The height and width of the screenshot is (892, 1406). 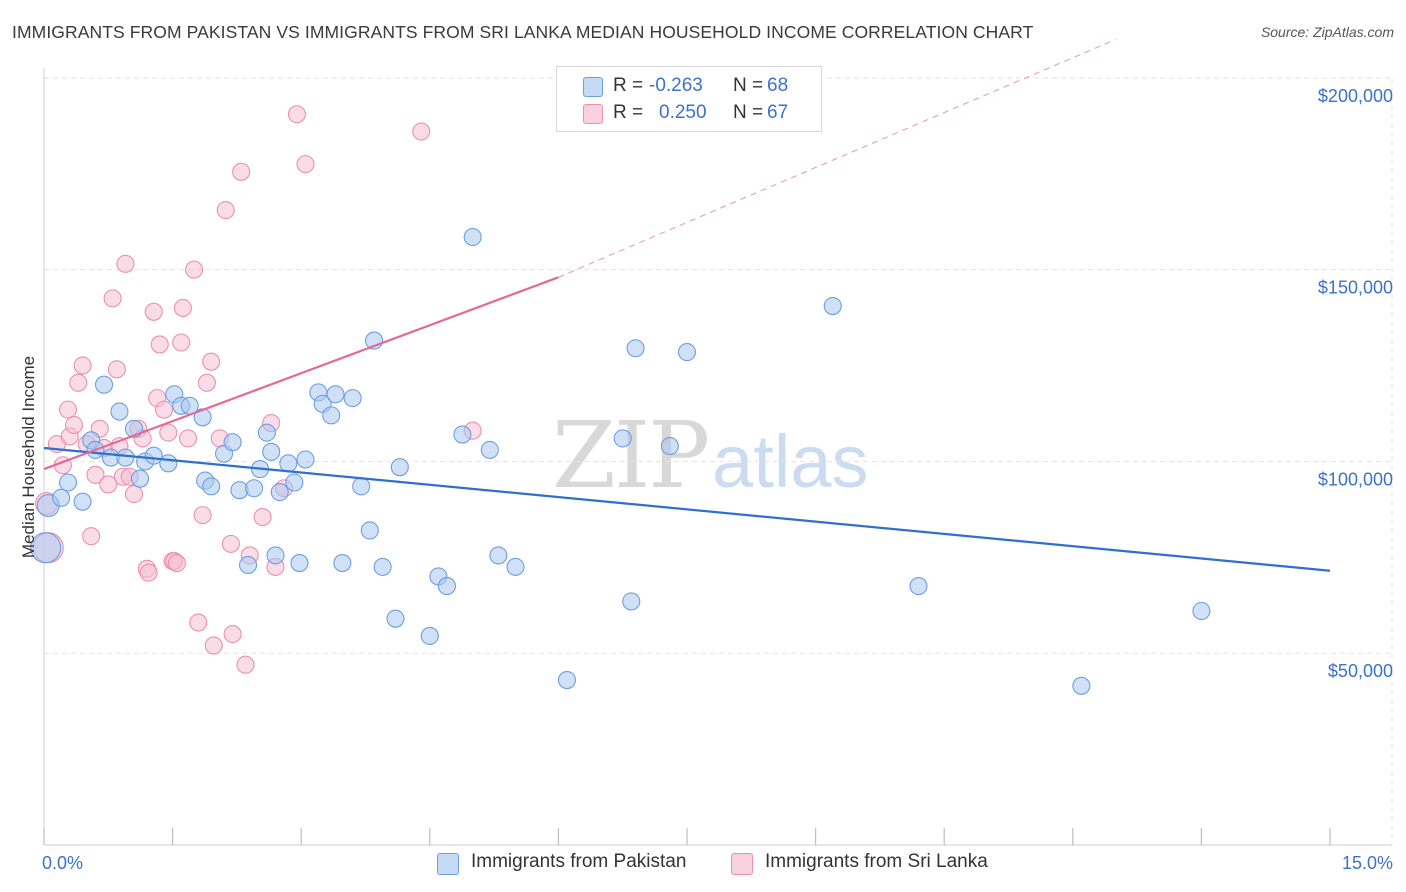 What do you see at coordinates (742, 864) in the screenshot?
I see `sri-lanka-legend-swatch` at bounding box center [742, 864].